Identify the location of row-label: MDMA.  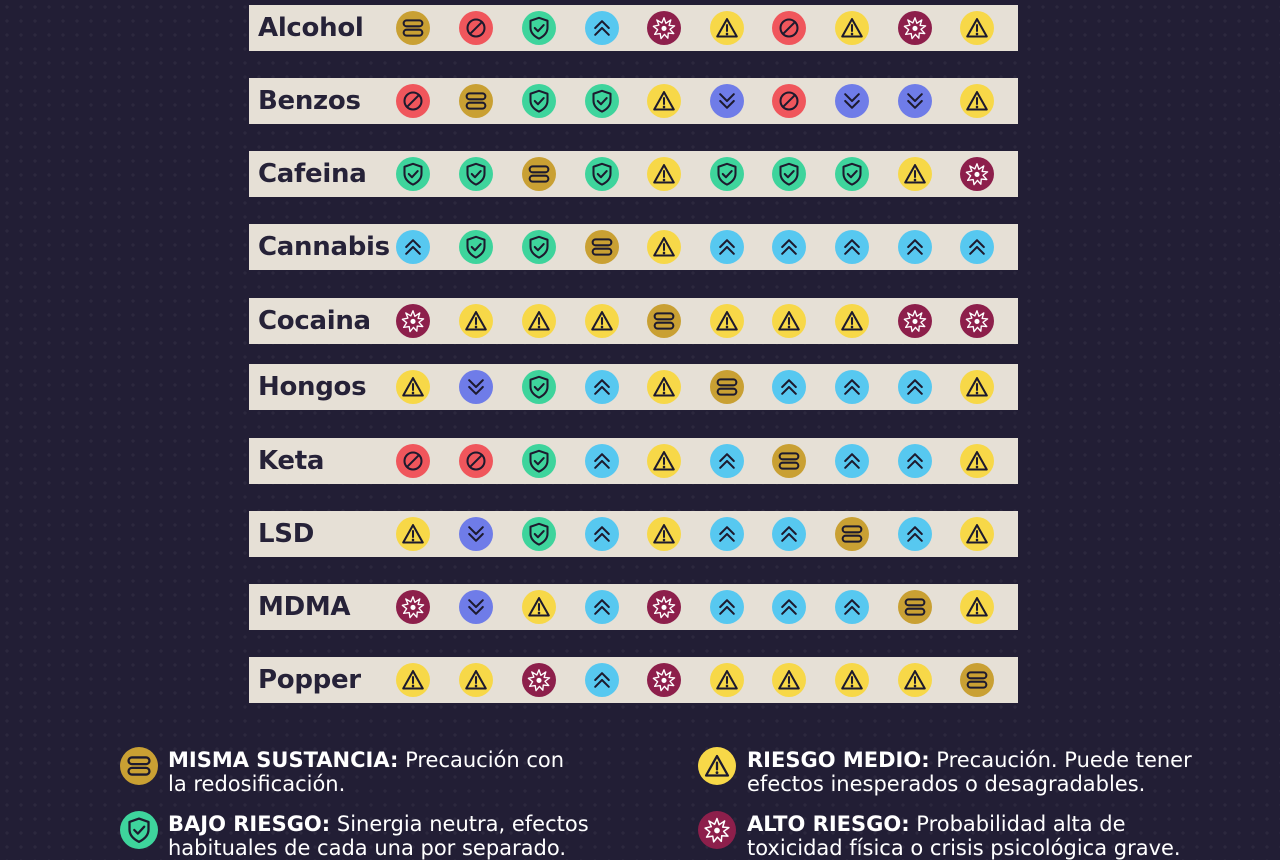
(304, 607).